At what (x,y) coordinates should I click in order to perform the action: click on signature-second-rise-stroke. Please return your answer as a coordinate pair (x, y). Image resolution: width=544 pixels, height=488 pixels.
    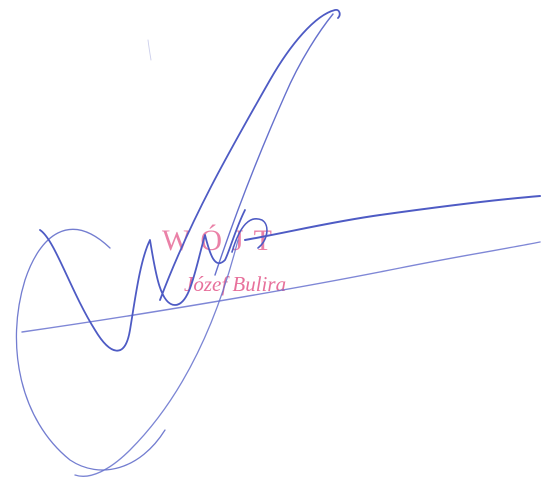
    Looking at the image, I should click on (274, 144).